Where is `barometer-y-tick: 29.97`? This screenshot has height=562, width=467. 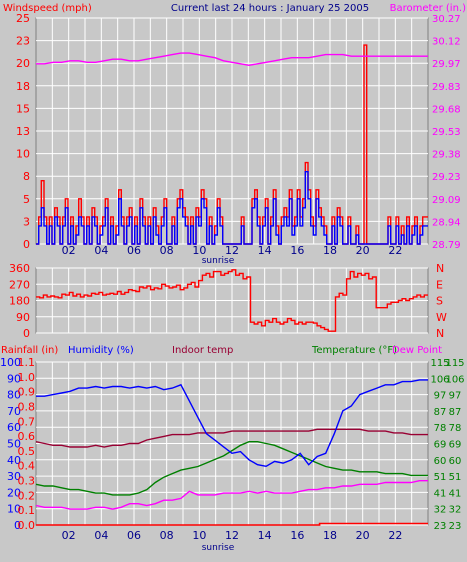
barometer-y-tick: 29.97 is located at coordinates (446, 64).